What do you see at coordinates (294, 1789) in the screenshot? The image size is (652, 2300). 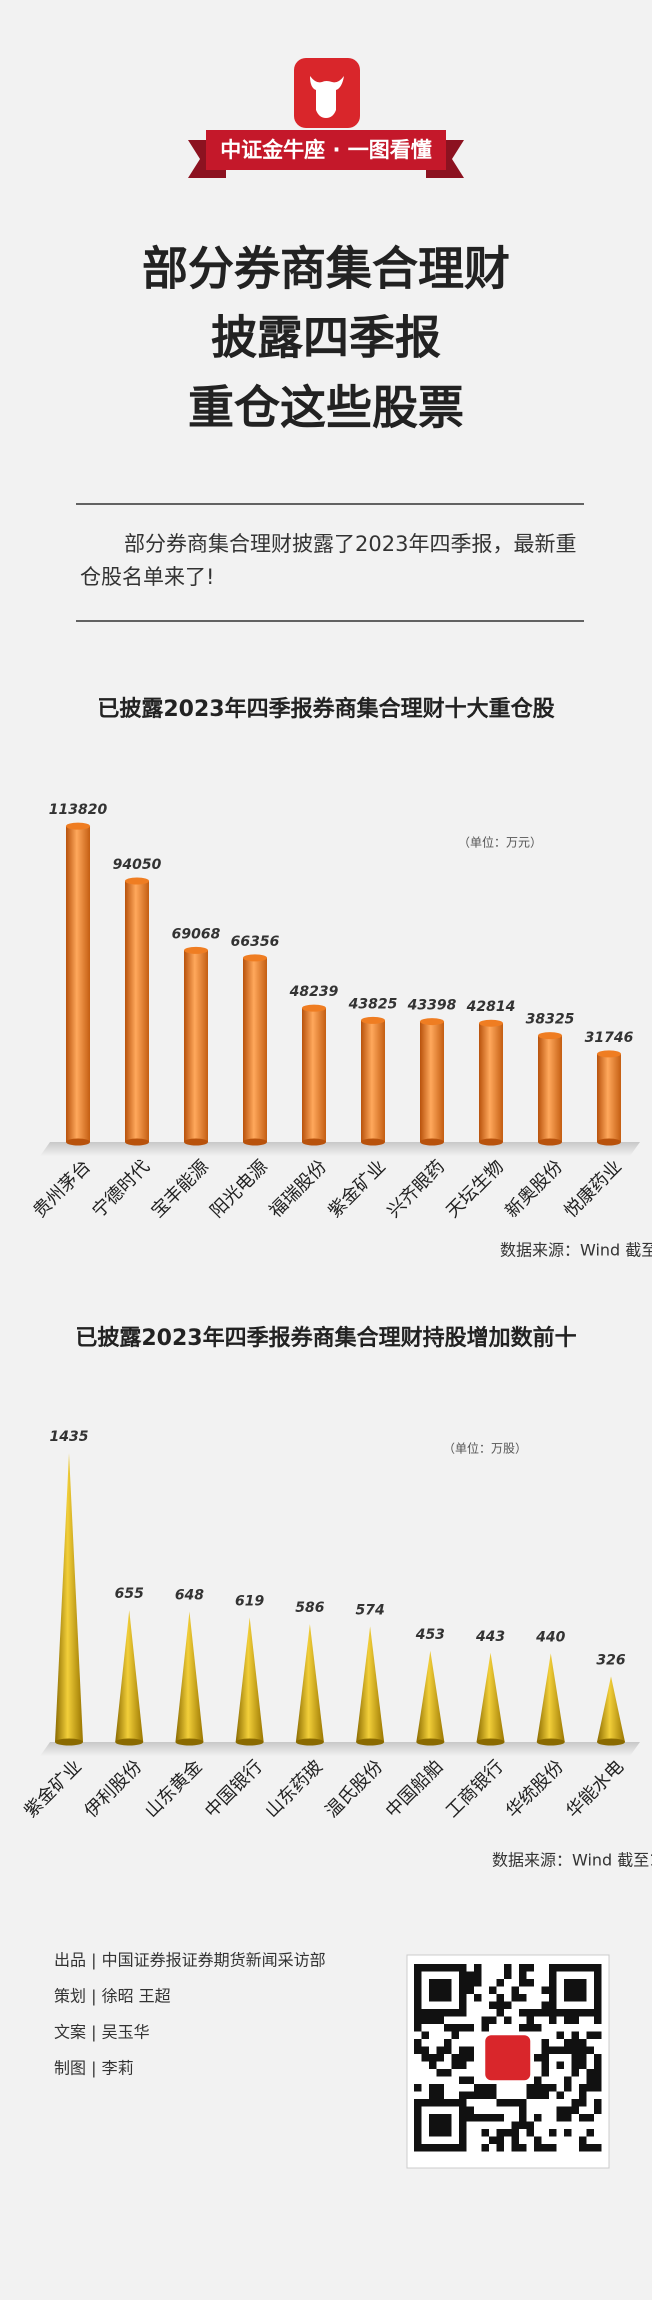 I see `category-label: 山东药玻` at bounding box center [294, 1789].